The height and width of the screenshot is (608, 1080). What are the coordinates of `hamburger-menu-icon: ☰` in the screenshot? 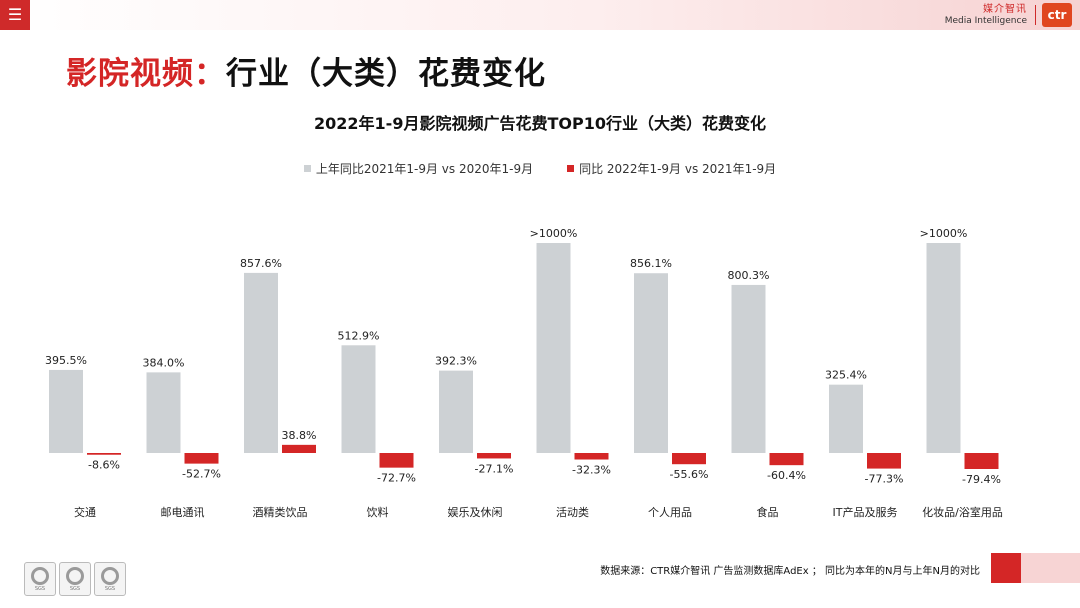 It's located at (15, 15).